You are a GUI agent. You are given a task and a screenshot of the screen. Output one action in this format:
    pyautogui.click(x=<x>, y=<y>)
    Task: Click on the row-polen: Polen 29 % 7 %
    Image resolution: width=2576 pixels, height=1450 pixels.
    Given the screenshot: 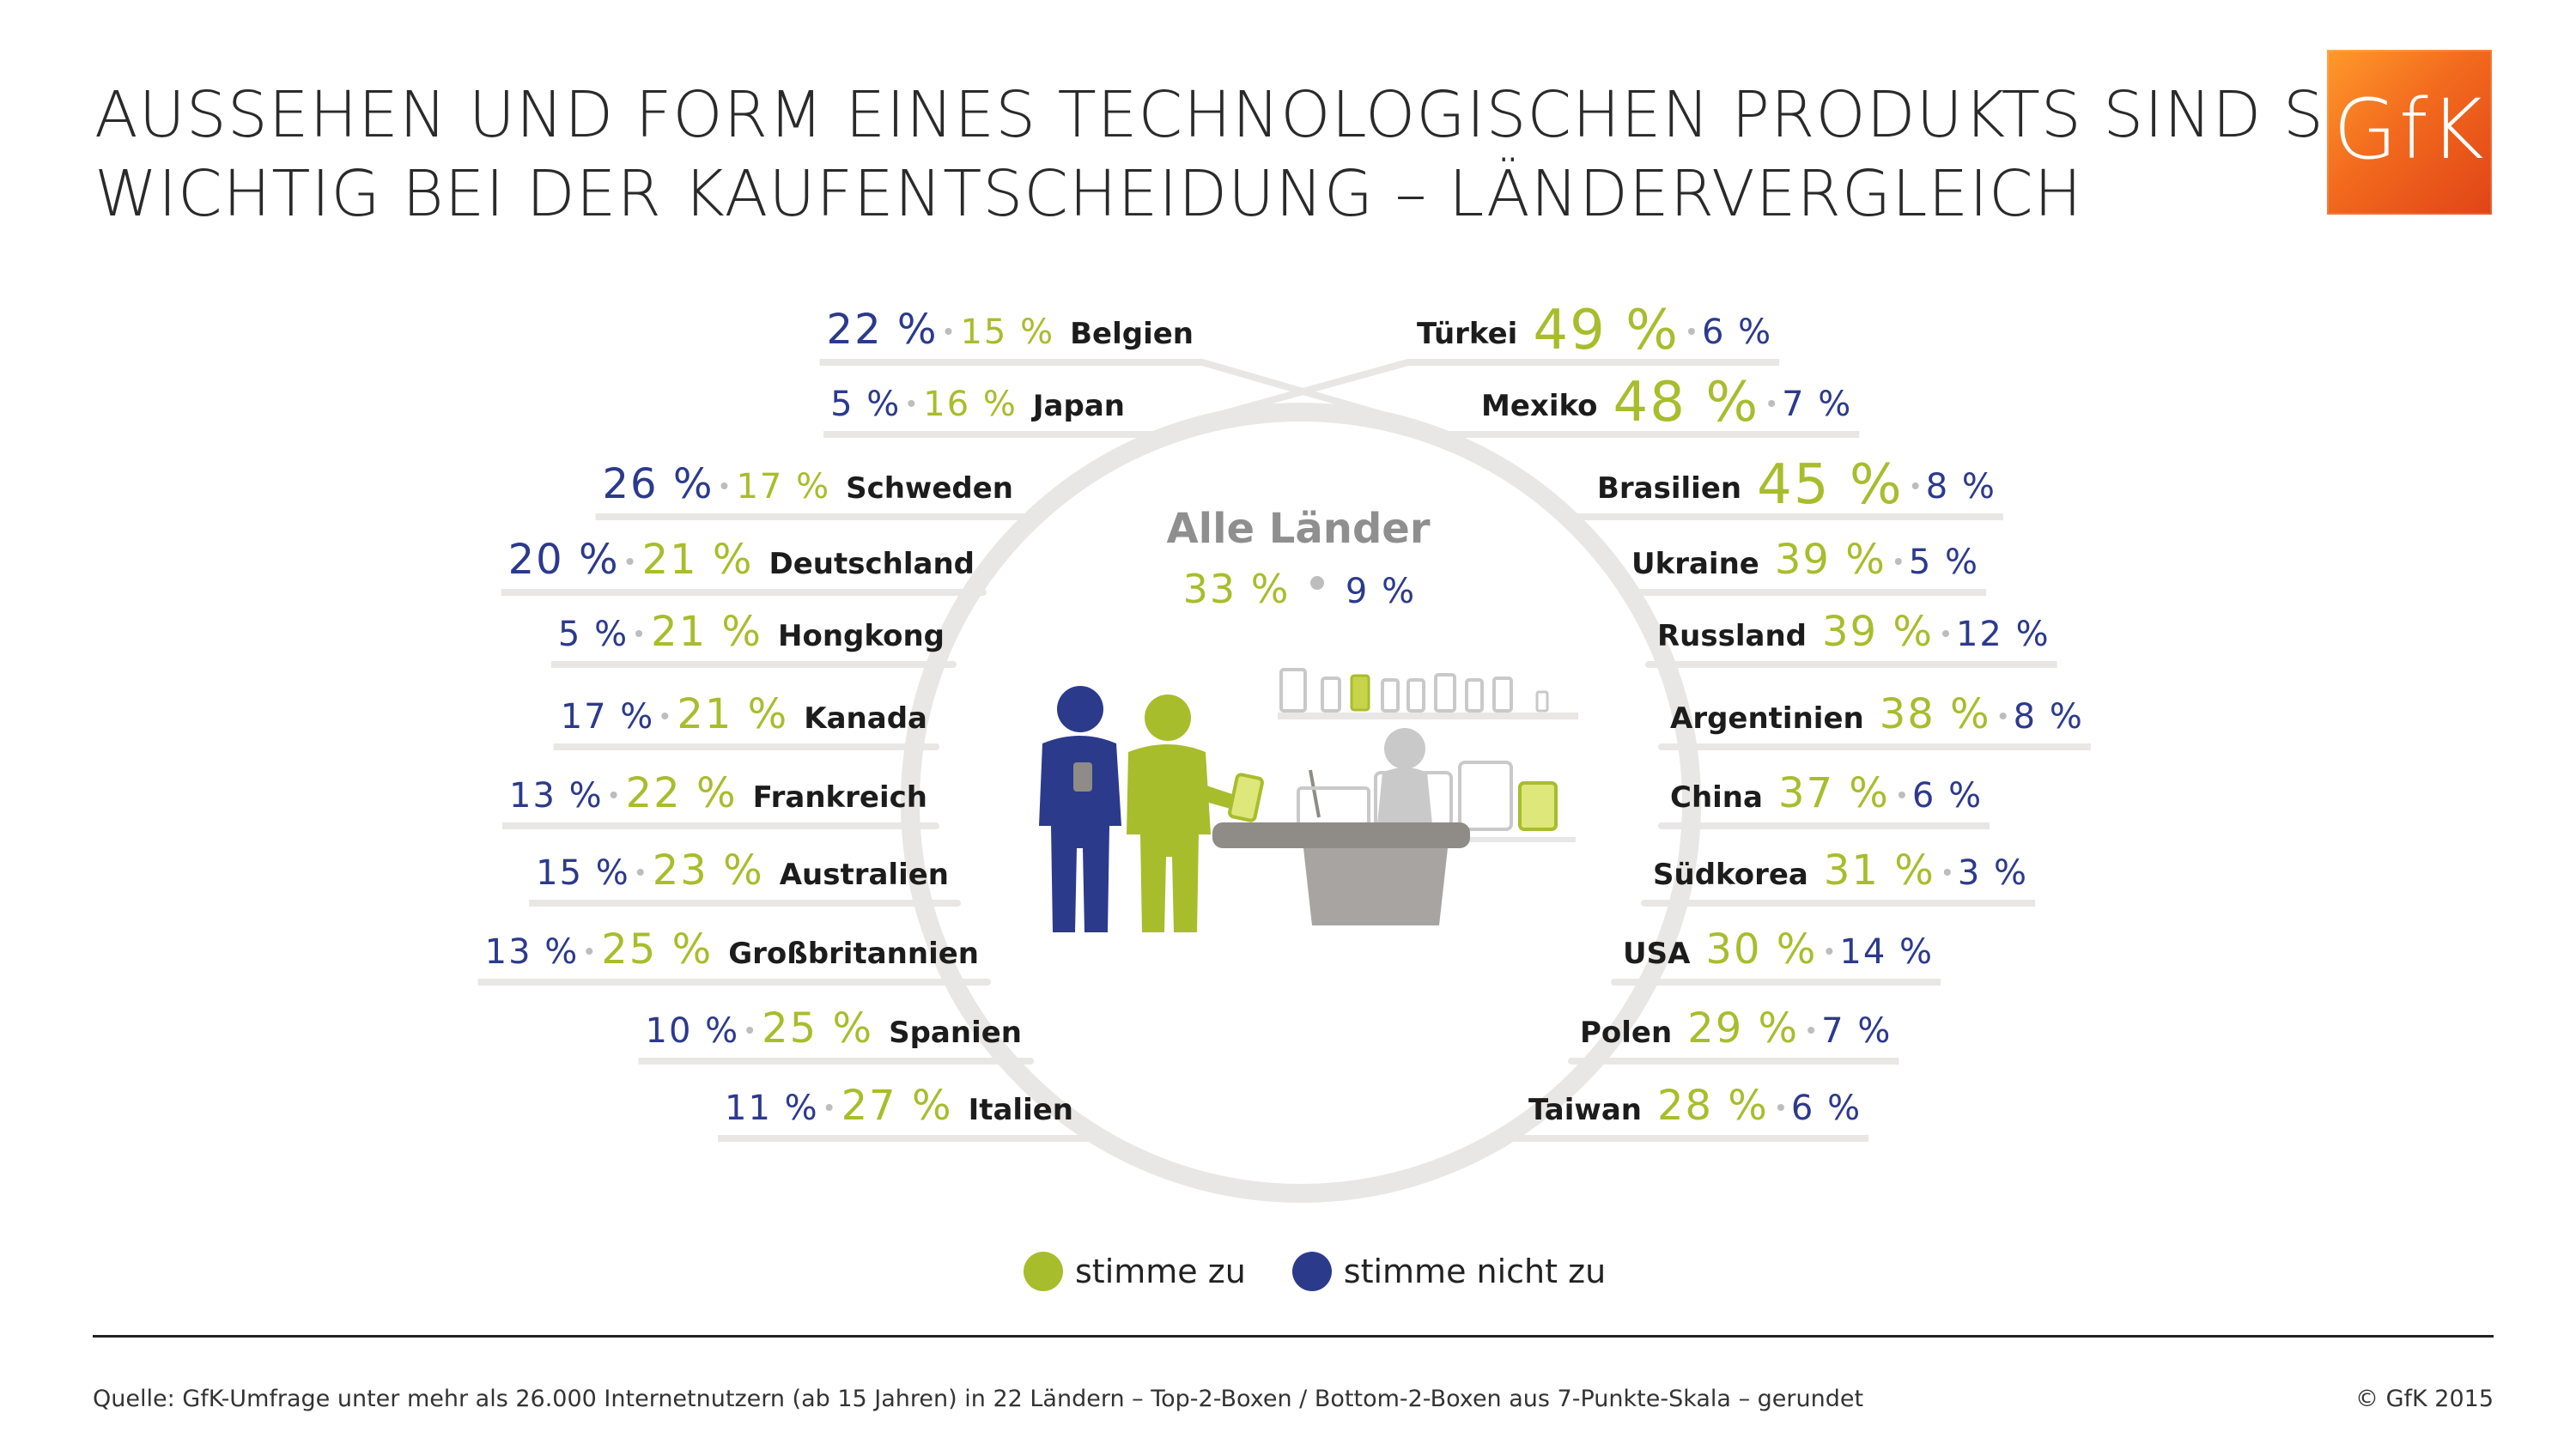 What is the action you would take?
    pyautogui.click(x=1736, y=1028)
    